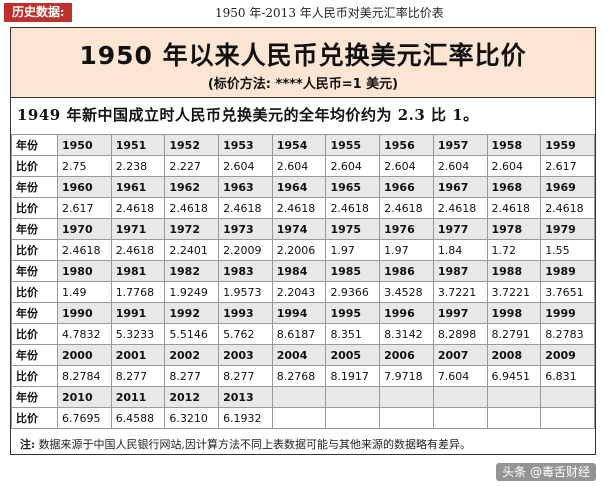 The image size is (608, 487). Describe the element at coordinates (245, 397) in the screenshot. I see `year-cell: 2013` at that location.